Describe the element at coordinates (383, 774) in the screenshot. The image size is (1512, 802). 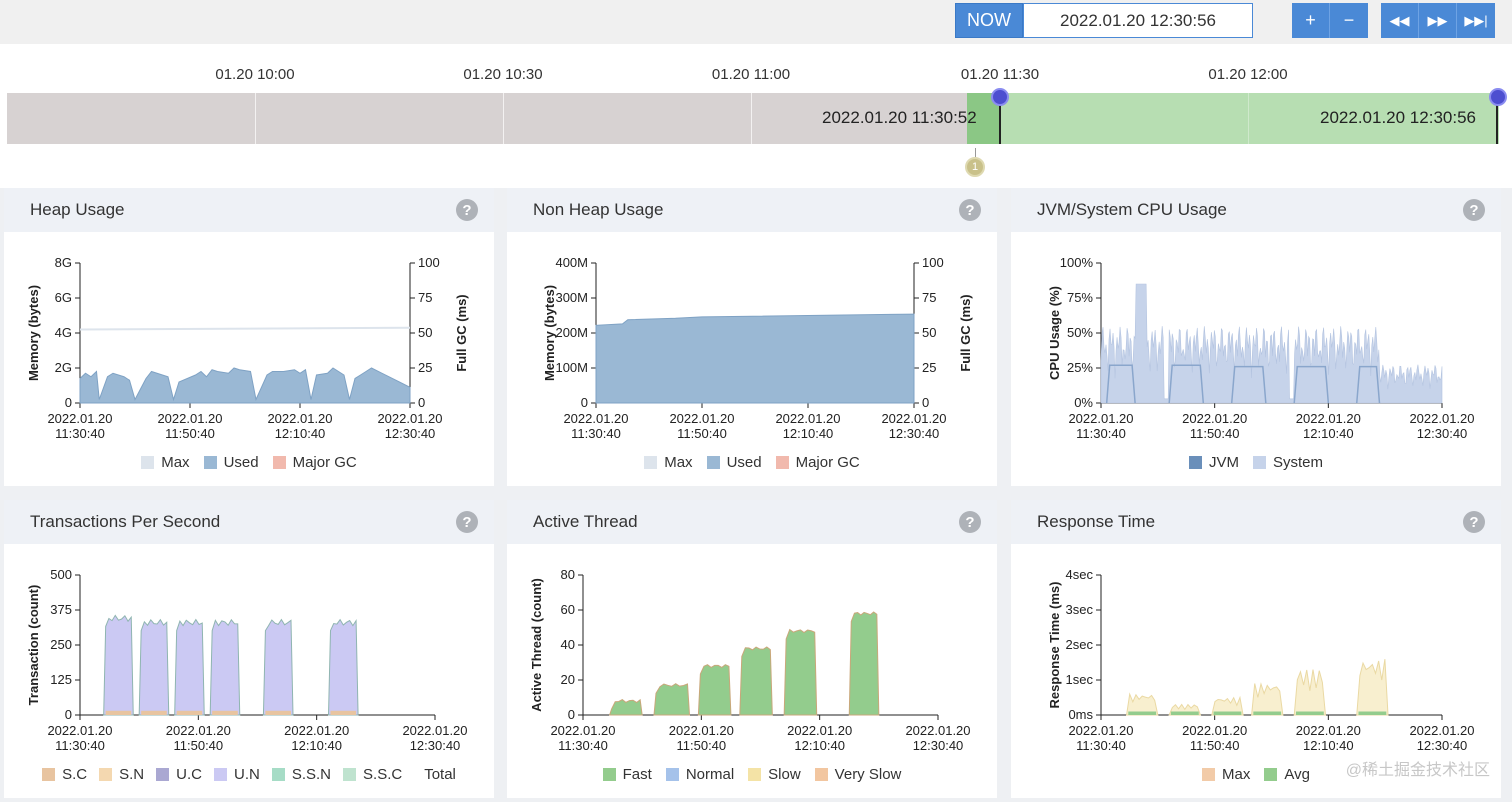
I see `legend-label: S.S.C` at that location.